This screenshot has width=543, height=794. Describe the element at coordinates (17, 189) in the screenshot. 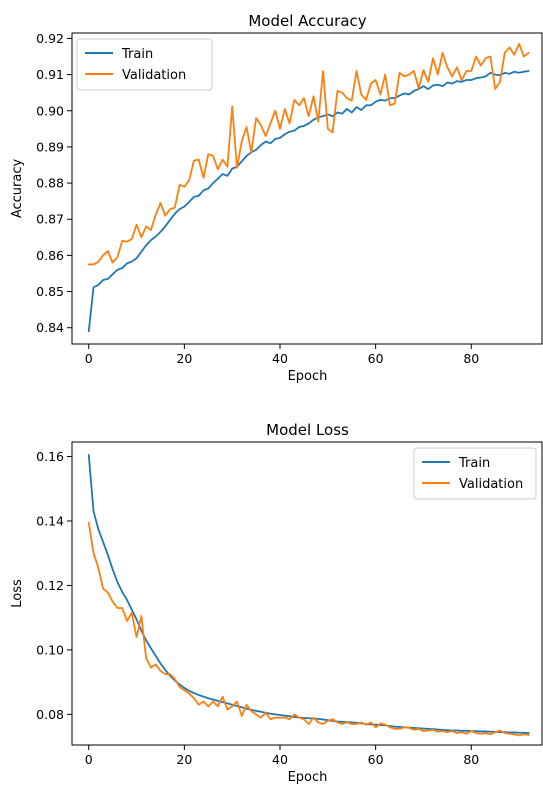

I see `y-axis-label: Accuracy` at that location.